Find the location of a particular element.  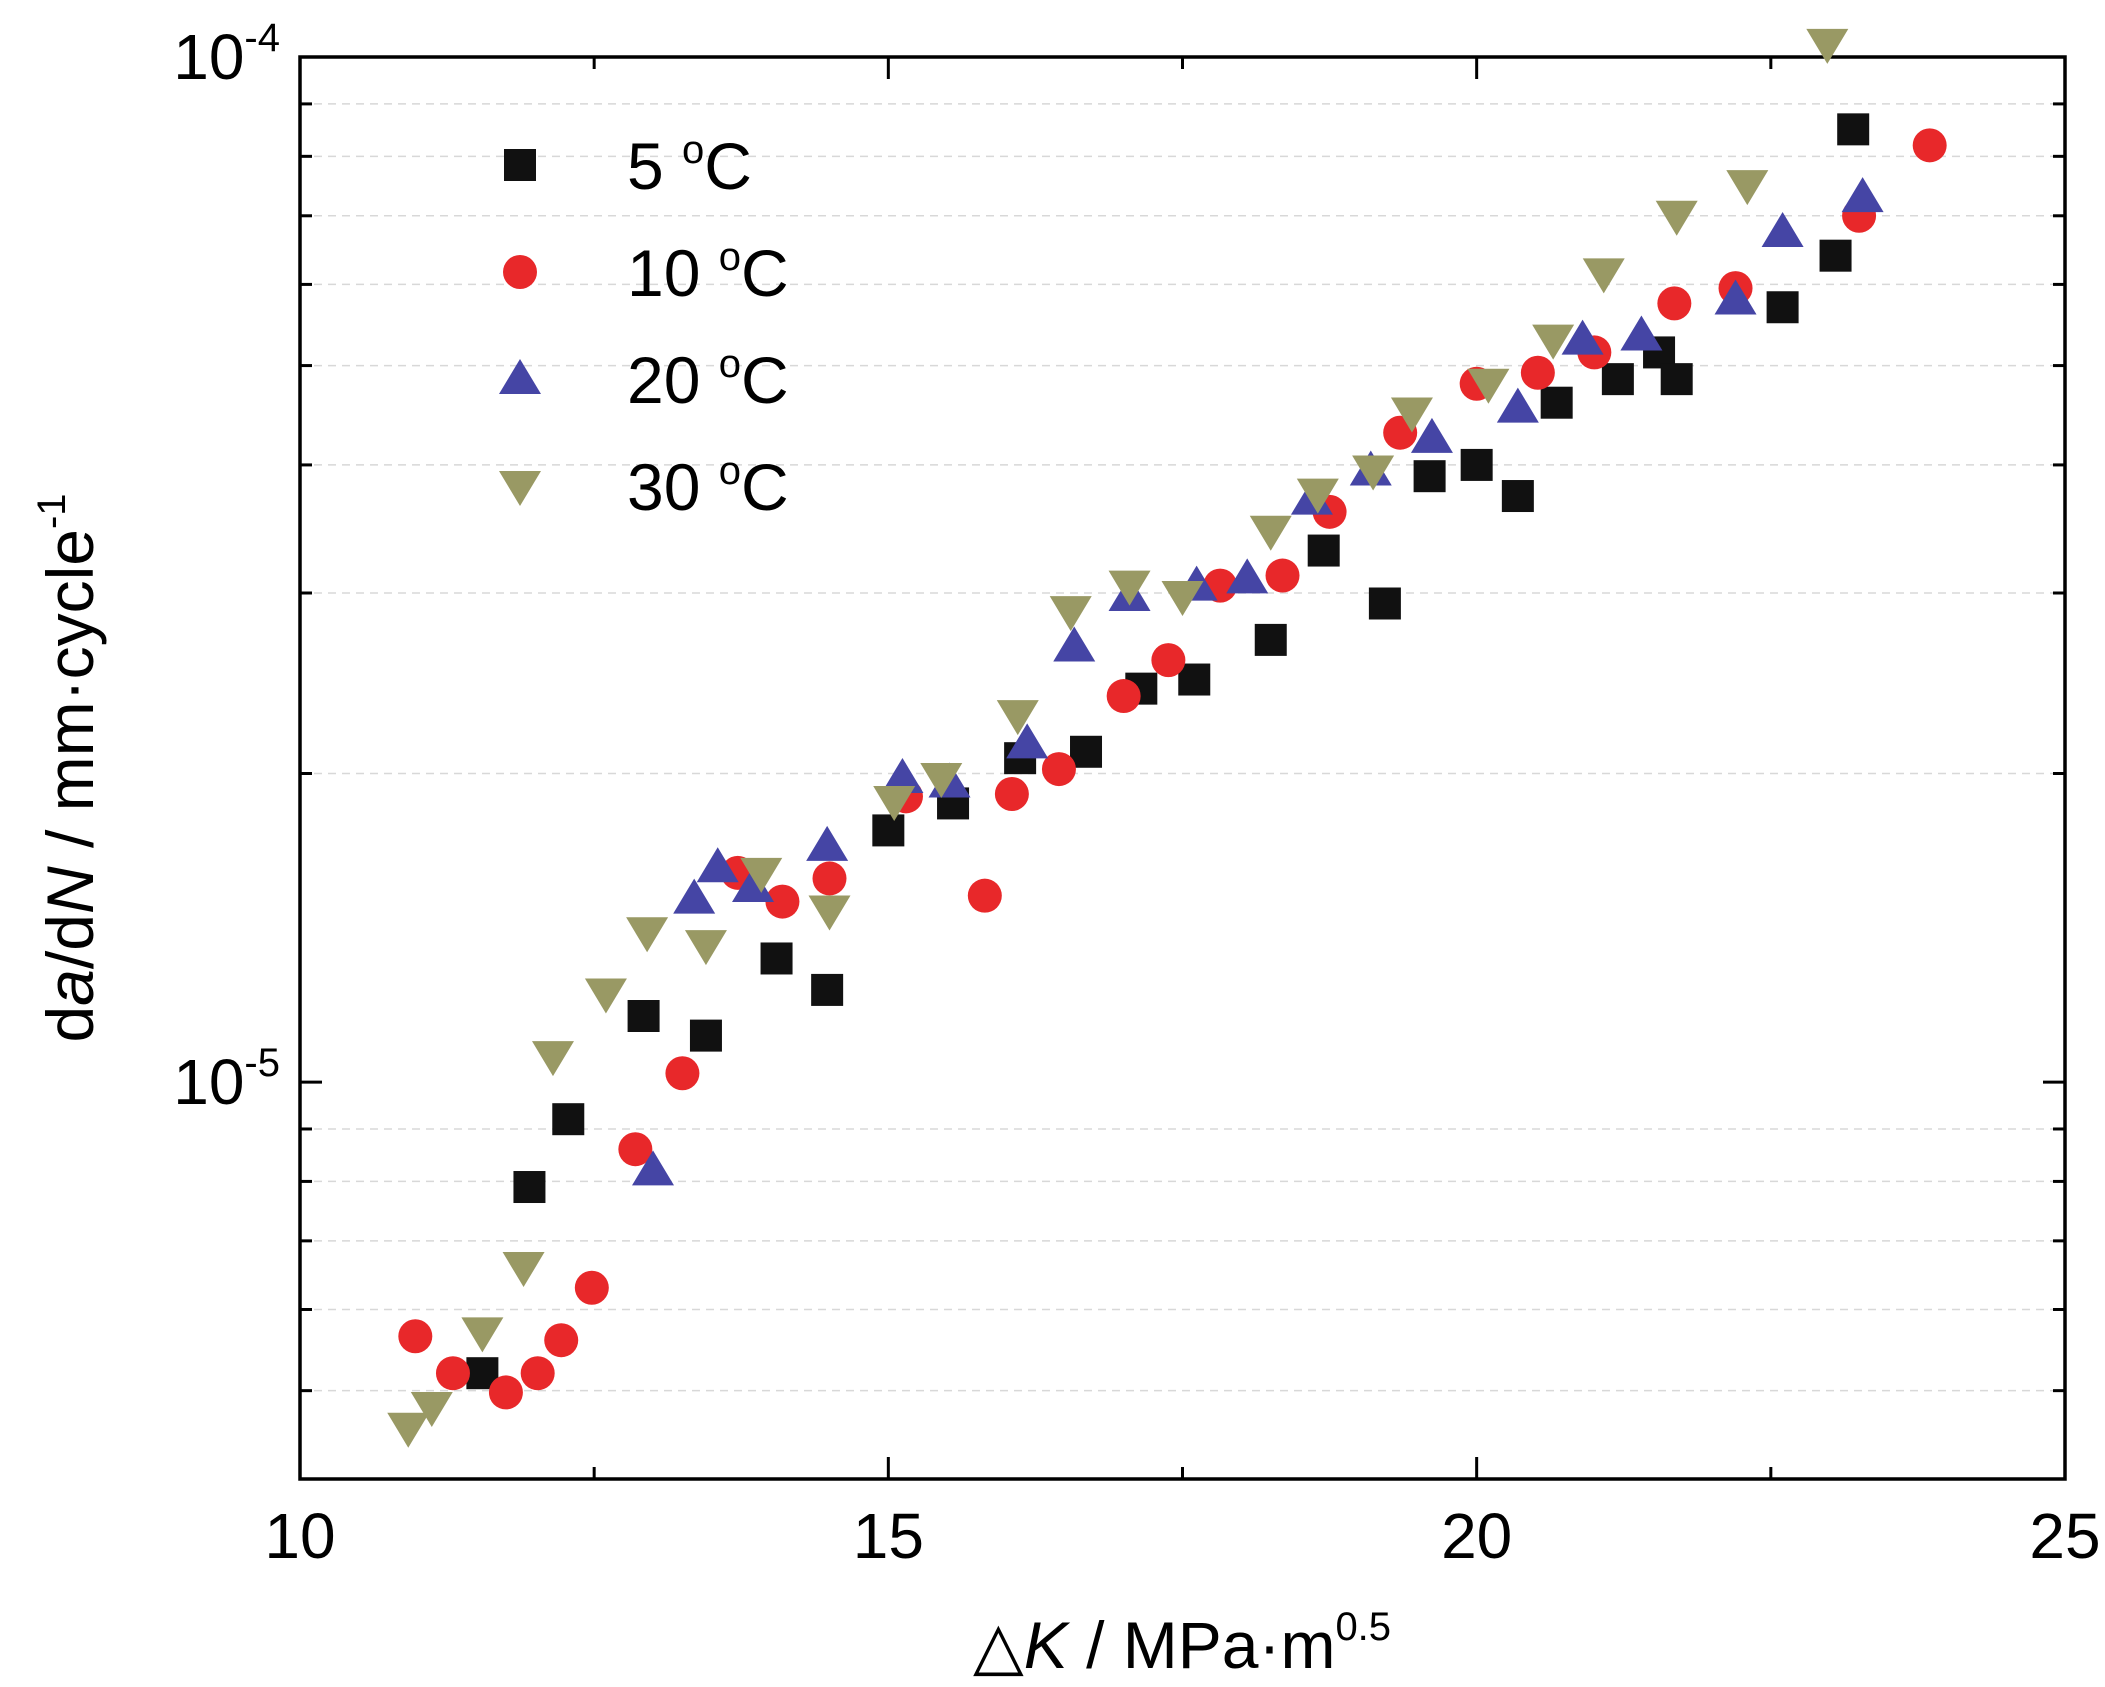

x-tick-labels: 10 15 20 25 is located at coordinates (1182, 1536).